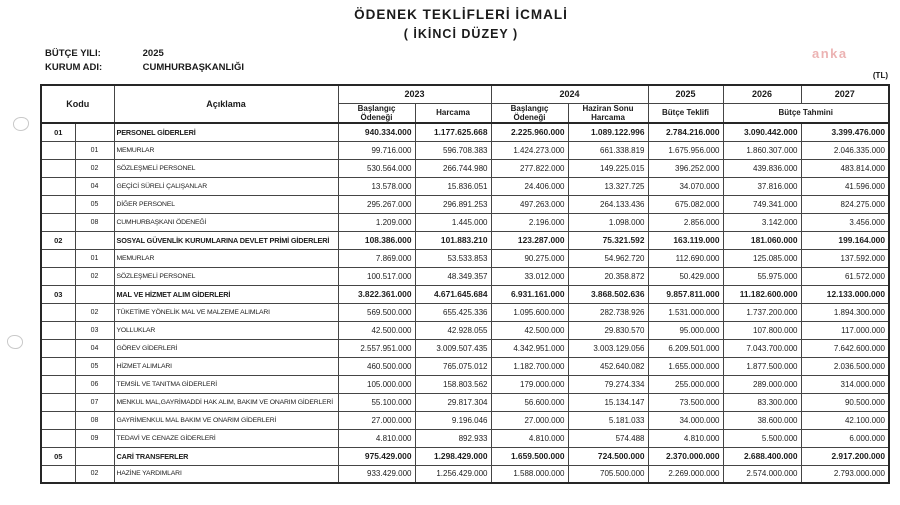 The width and height of the screenshot is (900, 505). Describe the element at coordinates (529, 330) in the screenshot. I see `value-cell: 42.500.000` at that location.